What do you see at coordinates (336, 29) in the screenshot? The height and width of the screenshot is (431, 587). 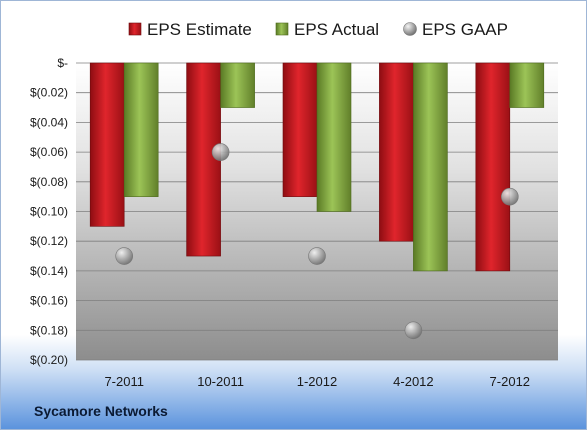 I see `legend-label: EPS Actual` at bounding box center [336, 29].